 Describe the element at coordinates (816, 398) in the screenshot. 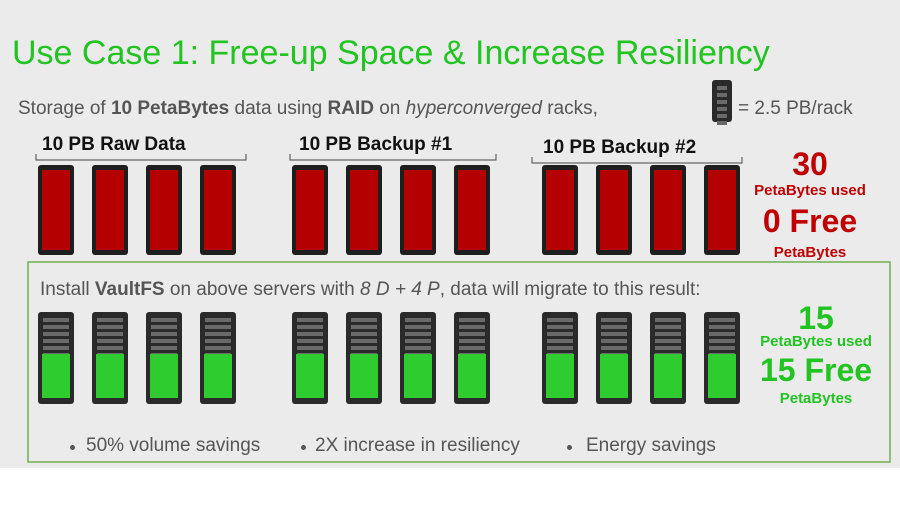

I see `free-label: PetaBytes` at that location.